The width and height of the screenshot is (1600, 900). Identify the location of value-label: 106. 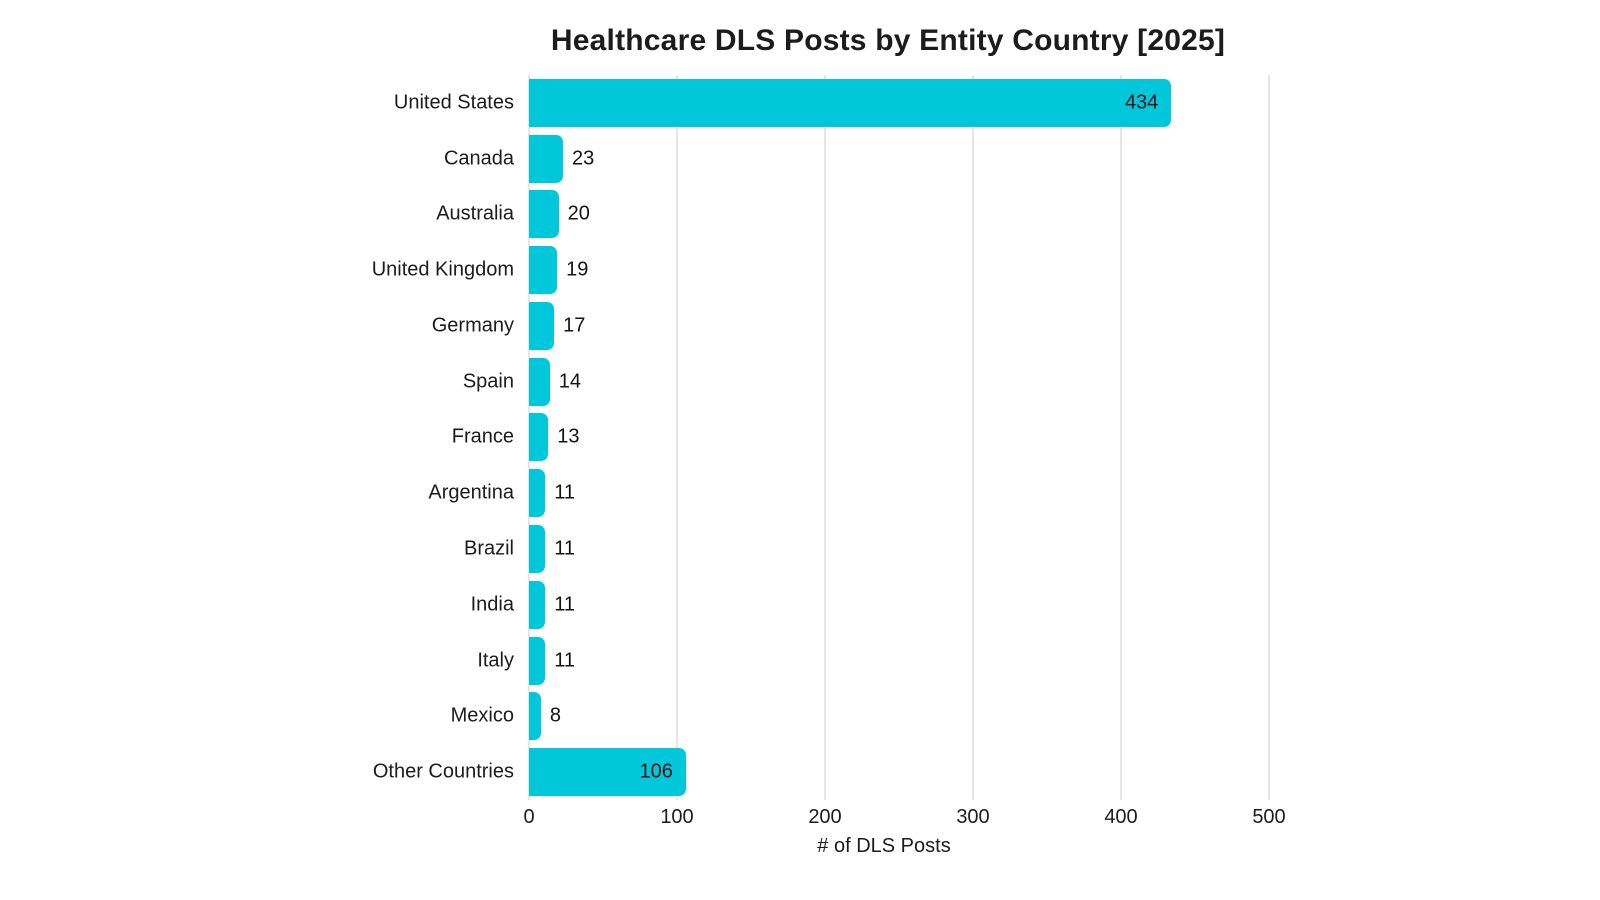
(656, 771).